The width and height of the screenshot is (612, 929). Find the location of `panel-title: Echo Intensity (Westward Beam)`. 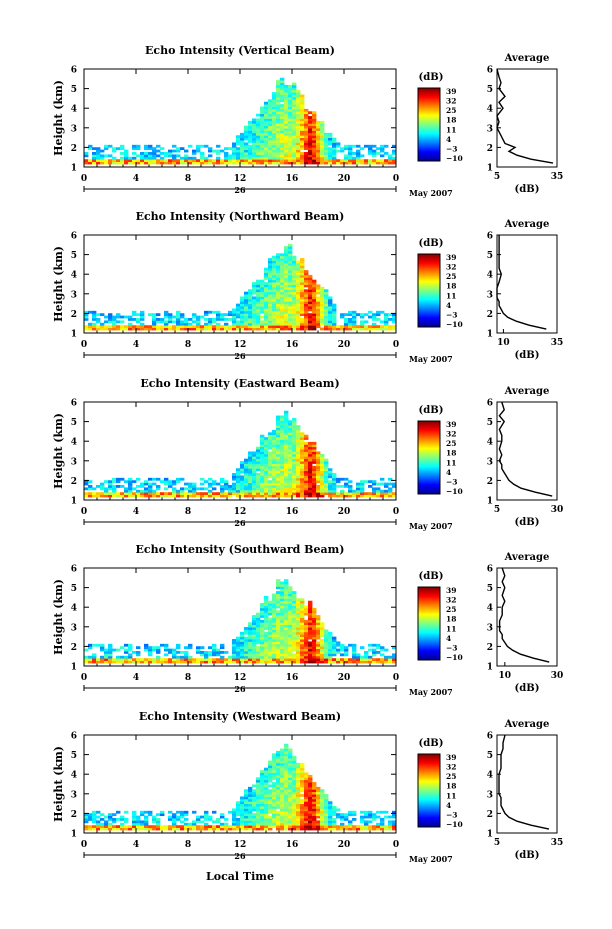

panel-title: Echo Intensity (Westward Beam) is located at coordinates (240, 716).